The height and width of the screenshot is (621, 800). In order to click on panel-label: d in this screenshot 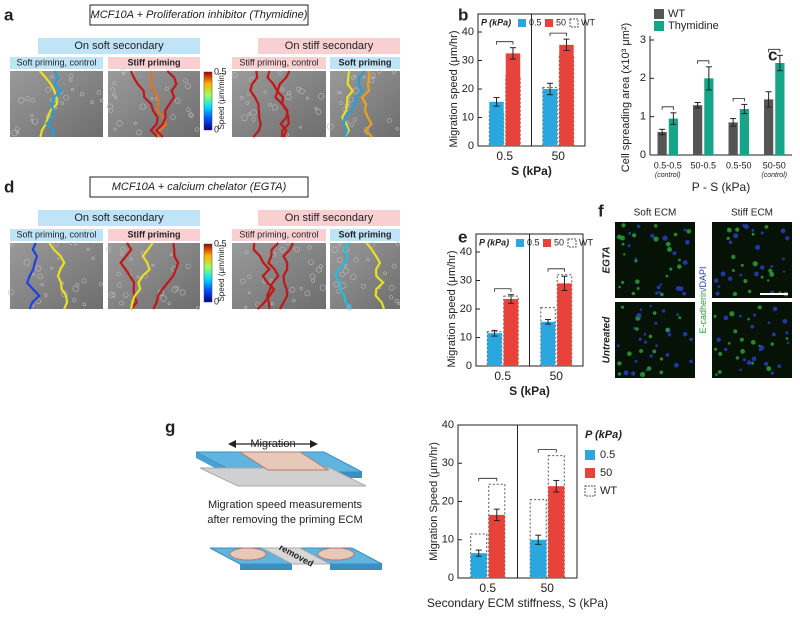, I will do `click(9, 186)`.